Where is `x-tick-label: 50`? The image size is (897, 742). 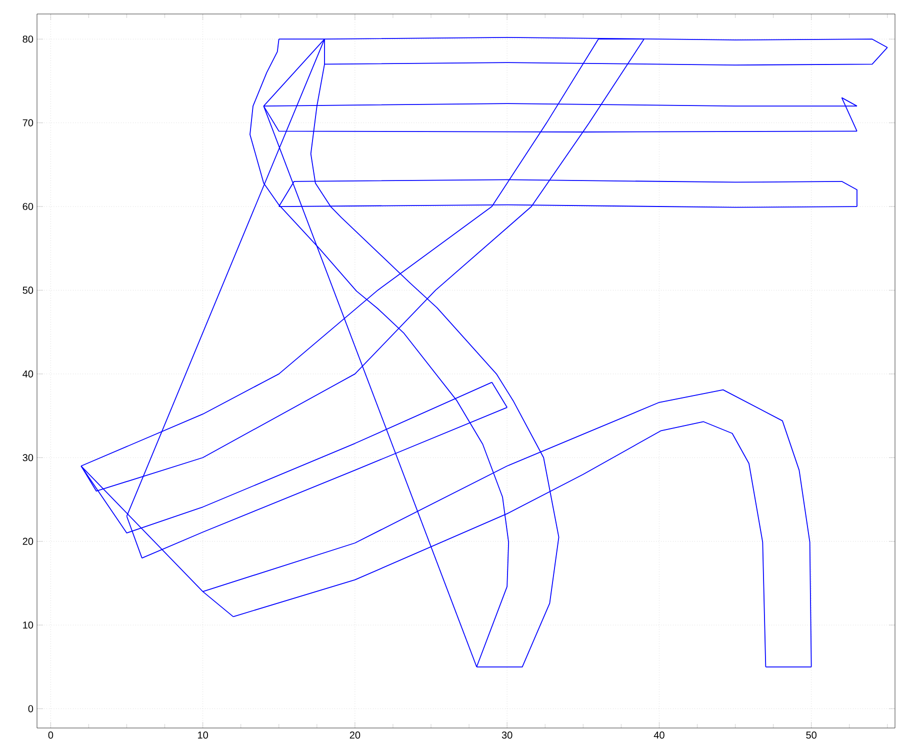
x-tick-label: 50 is located at coordinates (811, 735).